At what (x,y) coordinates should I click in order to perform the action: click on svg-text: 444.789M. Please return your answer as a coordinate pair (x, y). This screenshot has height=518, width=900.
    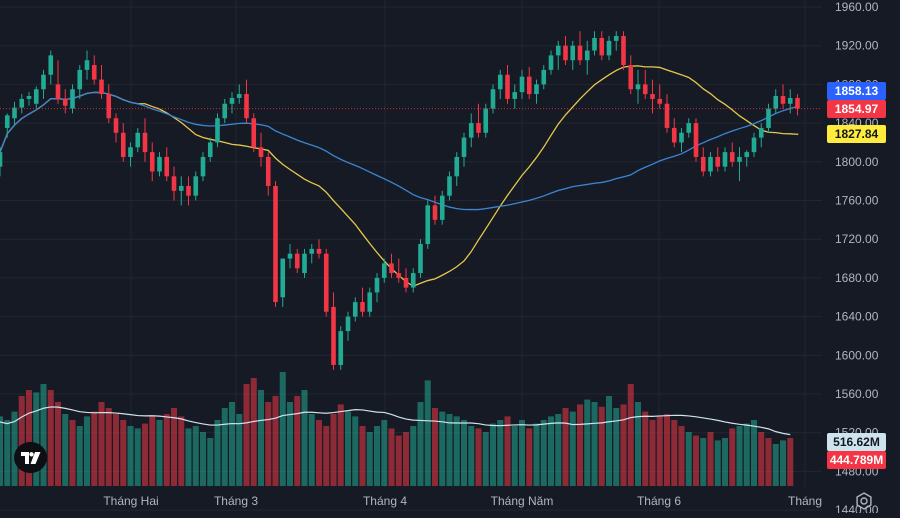
    Looking at the image, I should click on (856, 460).